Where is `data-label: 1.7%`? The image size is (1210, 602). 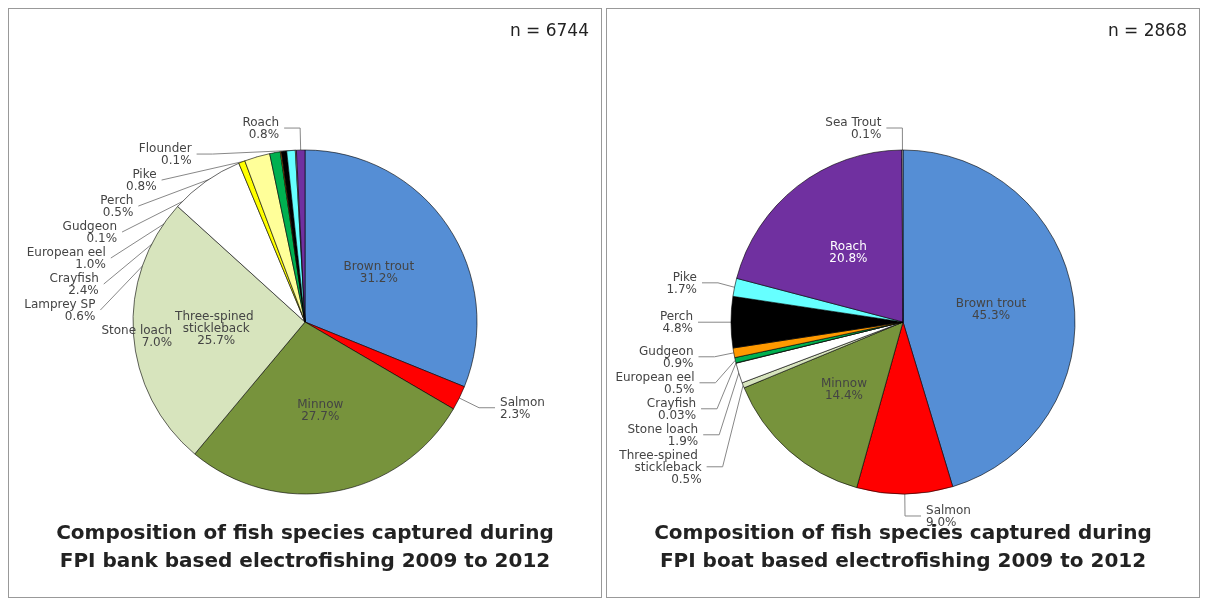 data-label: 1.7% is located at coordinates (681, 288).